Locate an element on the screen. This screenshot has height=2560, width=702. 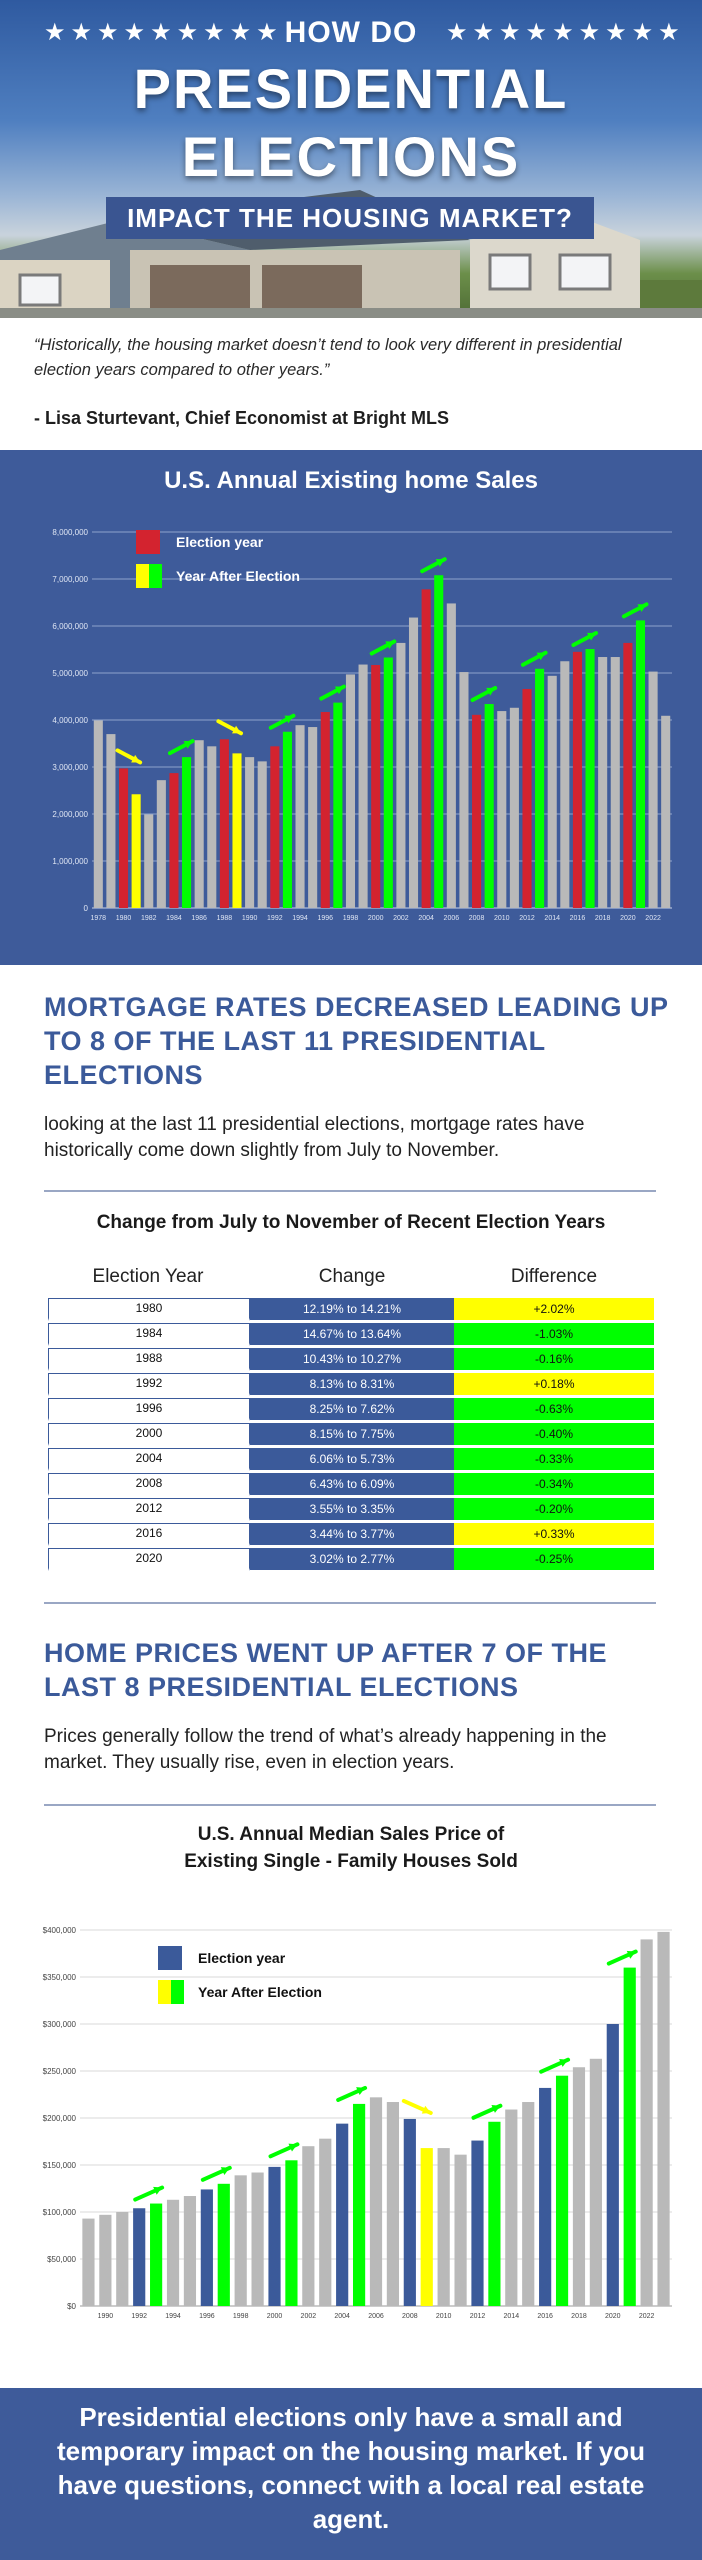
y-tick-label: 2,000,000 is located at coordinates (70, 814).